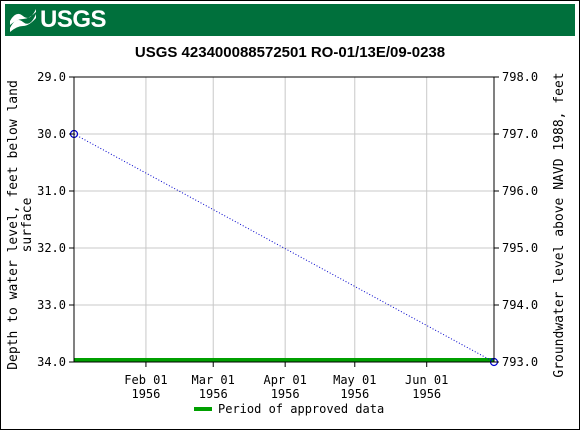 The image size is (580, 430). What do you see at coordinates (426, 380) in the screenshot?
I see `x-tick-label: Jun 01` at bounding box center [426, 380].